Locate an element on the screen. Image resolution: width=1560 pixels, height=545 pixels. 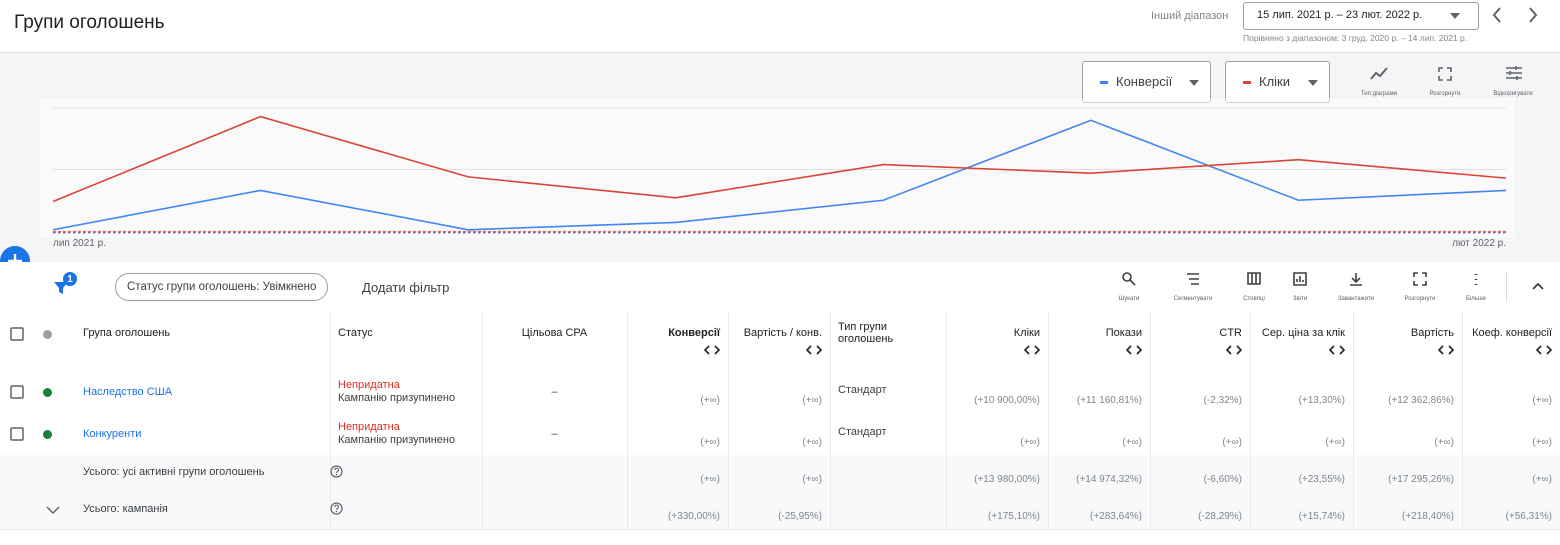
row-name: Наследство США is located at coordinates (128, 392).